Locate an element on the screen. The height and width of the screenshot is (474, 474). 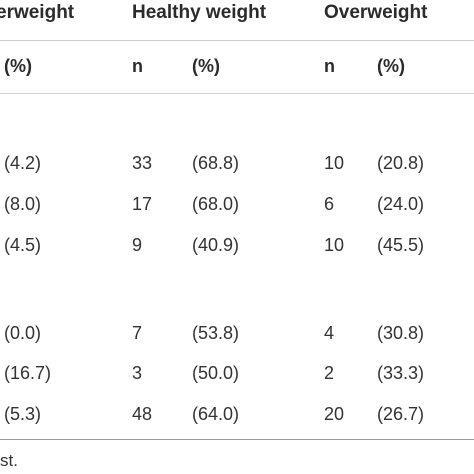
cell-healthy-n: 3 is located at coordinates (137, 373).